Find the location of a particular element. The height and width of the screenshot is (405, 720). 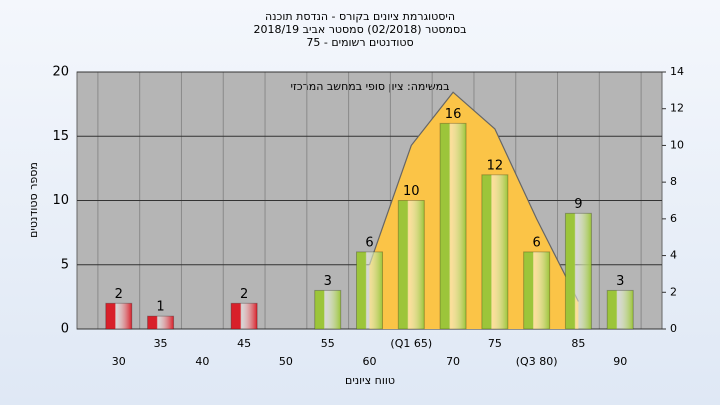

x-tick-label: 40 is located at coordinates (202, 361).